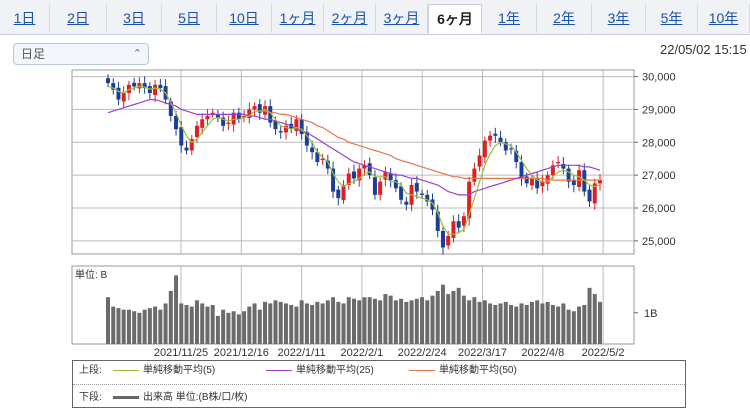 This screenshot has height=411, width=750. What do you see at coordinates (509, 18) in the screenshot?
I see `tab-1-year: 1年` at bounding box center [509, 18].